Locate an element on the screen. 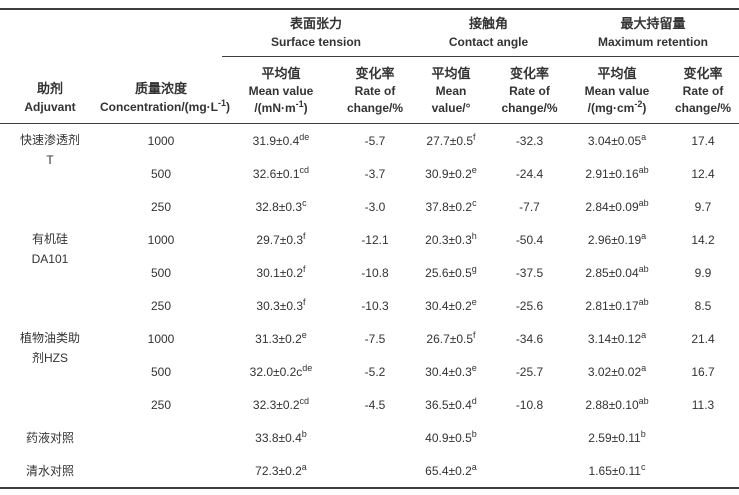  surface-tension-rate-cell: -10.3 is located at coordinates (375, 305).